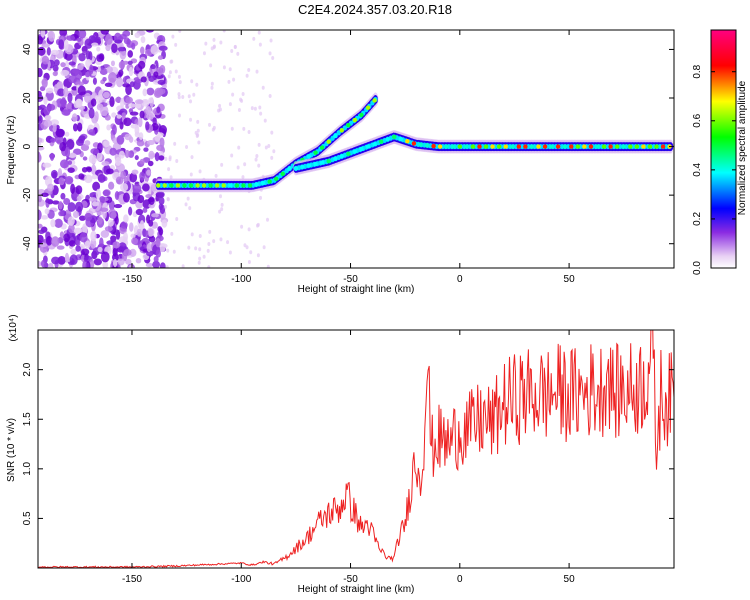 The image size is (750, 600). Describe the element at coordinates (201, 185) in the screenshot. I see `main-track-core` at that location.